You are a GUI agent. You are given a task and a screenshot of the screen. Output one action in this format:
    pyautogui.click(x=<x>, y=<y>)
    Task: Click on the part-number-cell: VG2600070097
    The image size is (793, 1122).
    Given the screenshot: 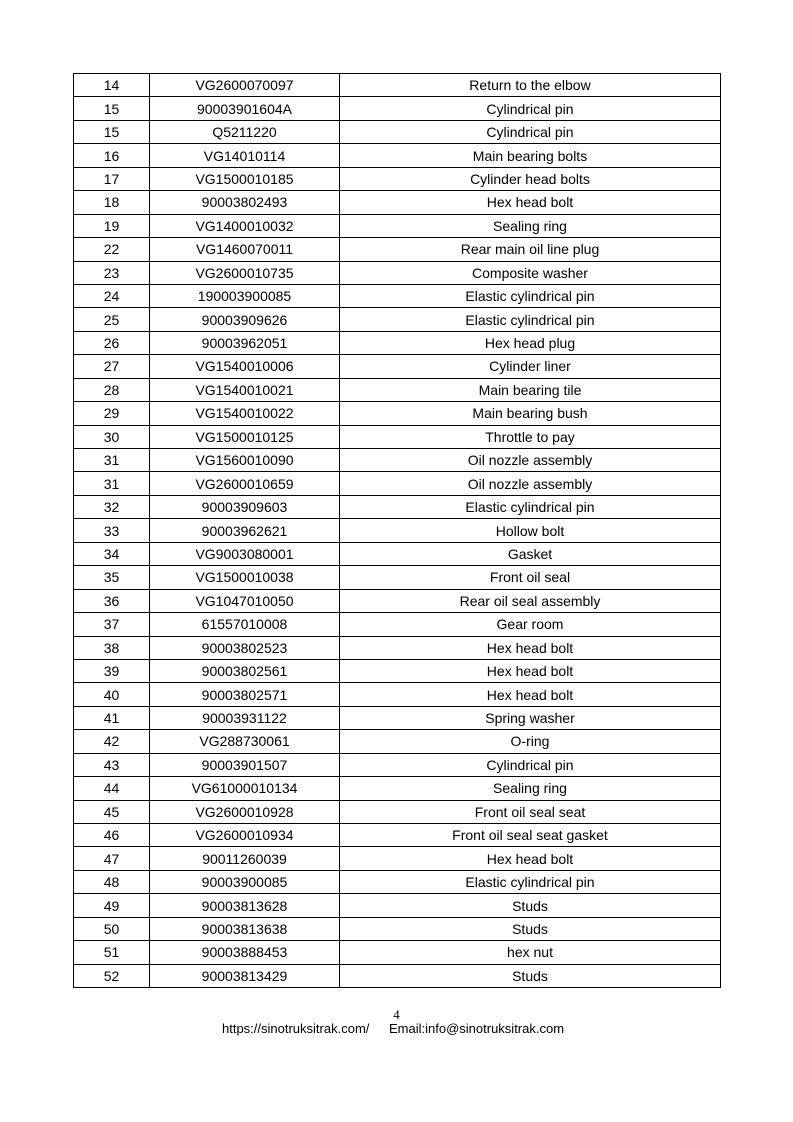 What is the action you would take?
    pyautogui.click(x=244, y=85)
    